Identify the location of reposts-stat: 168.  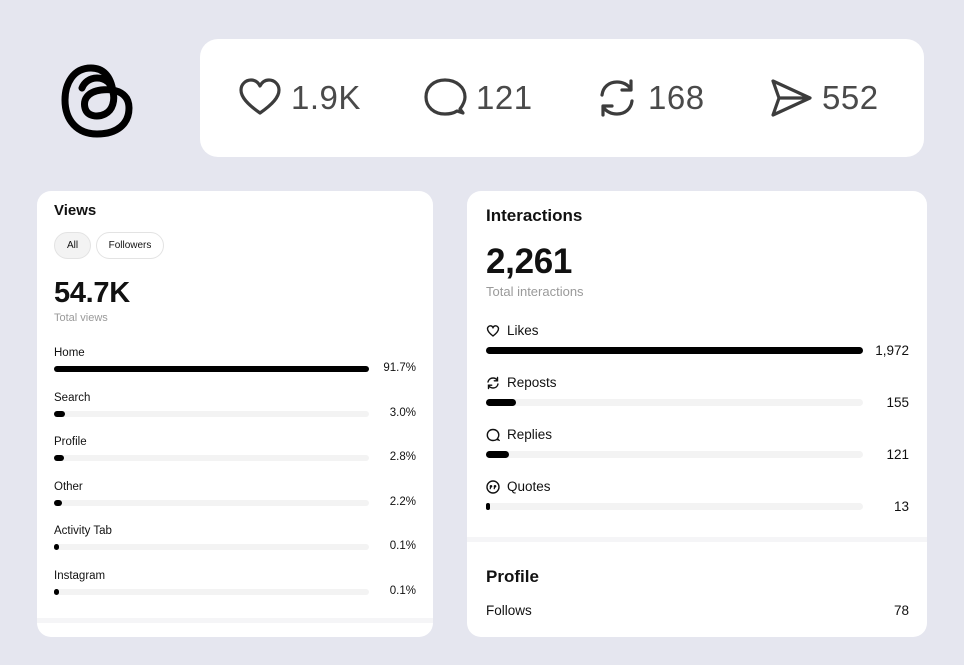
(649, 98).